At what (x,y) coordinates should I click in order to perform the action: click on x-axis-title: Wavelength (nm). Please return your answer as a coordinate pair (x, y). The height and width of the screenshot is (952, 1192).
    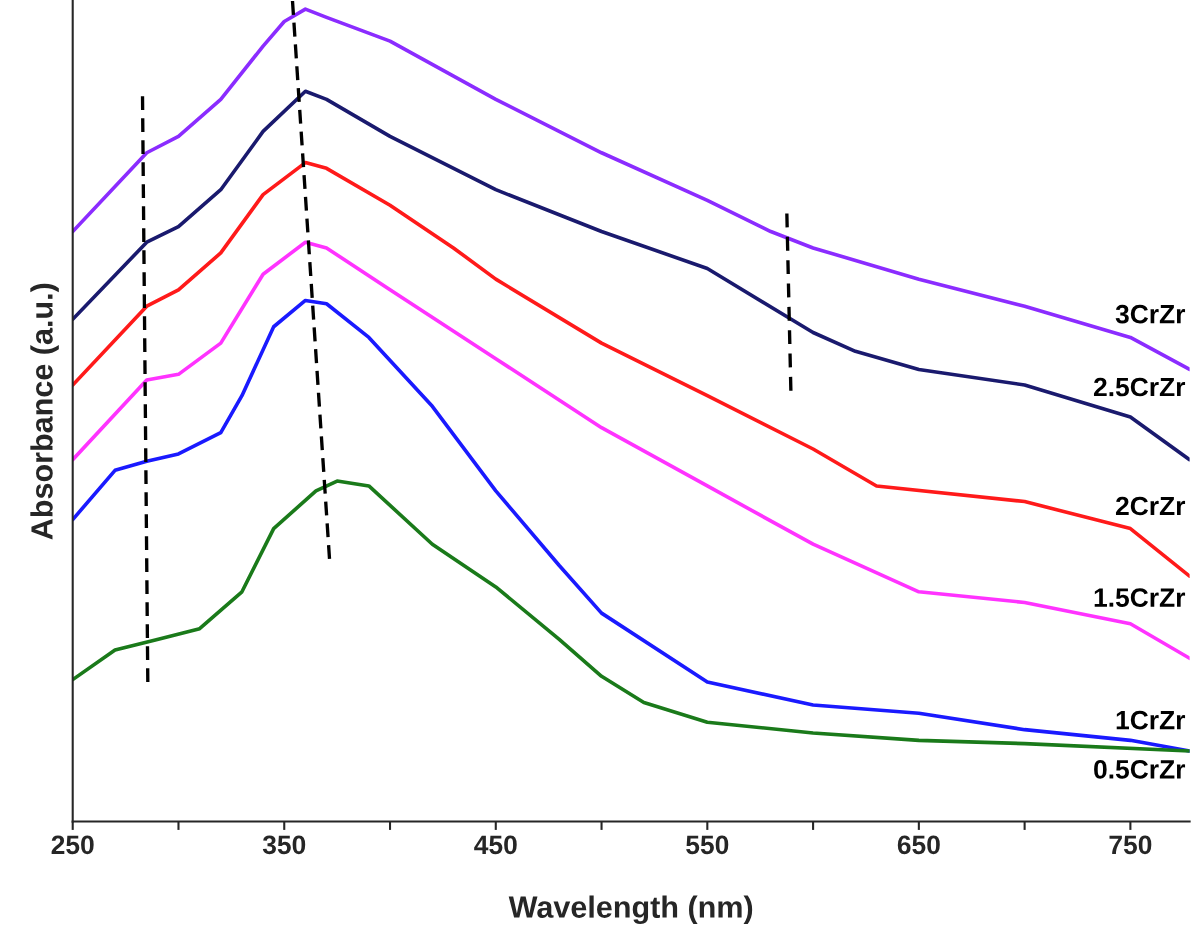
    Looking at the image, I should click on (630, 910).